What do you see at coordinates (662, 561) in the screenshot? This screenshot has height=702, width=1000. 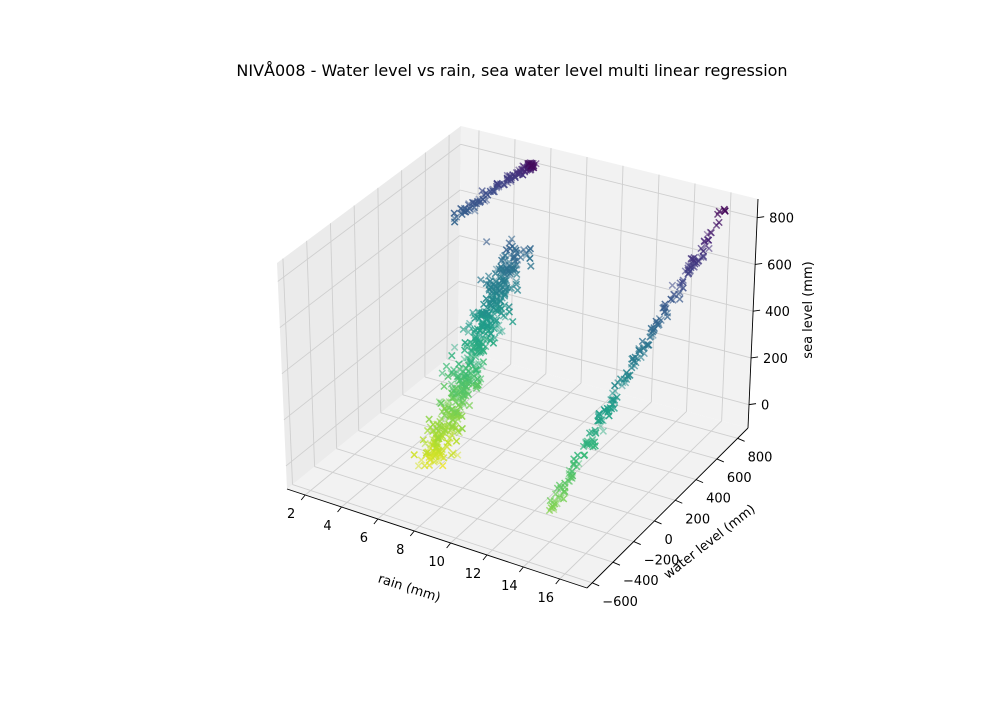 I see `y-tick-label: −200` at bounding box center [662, 561].